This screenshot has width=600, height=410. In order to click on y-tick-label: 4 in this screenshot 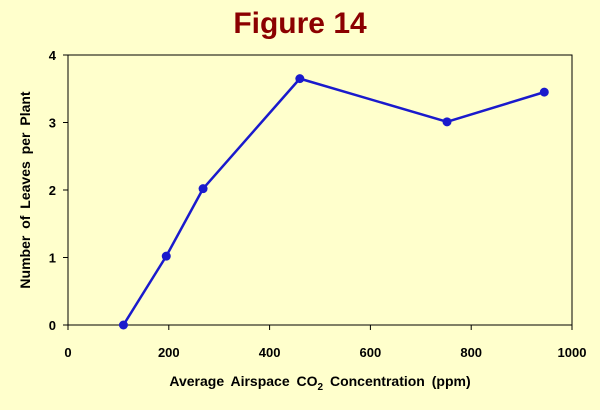, I will do `click(53, 55)`.